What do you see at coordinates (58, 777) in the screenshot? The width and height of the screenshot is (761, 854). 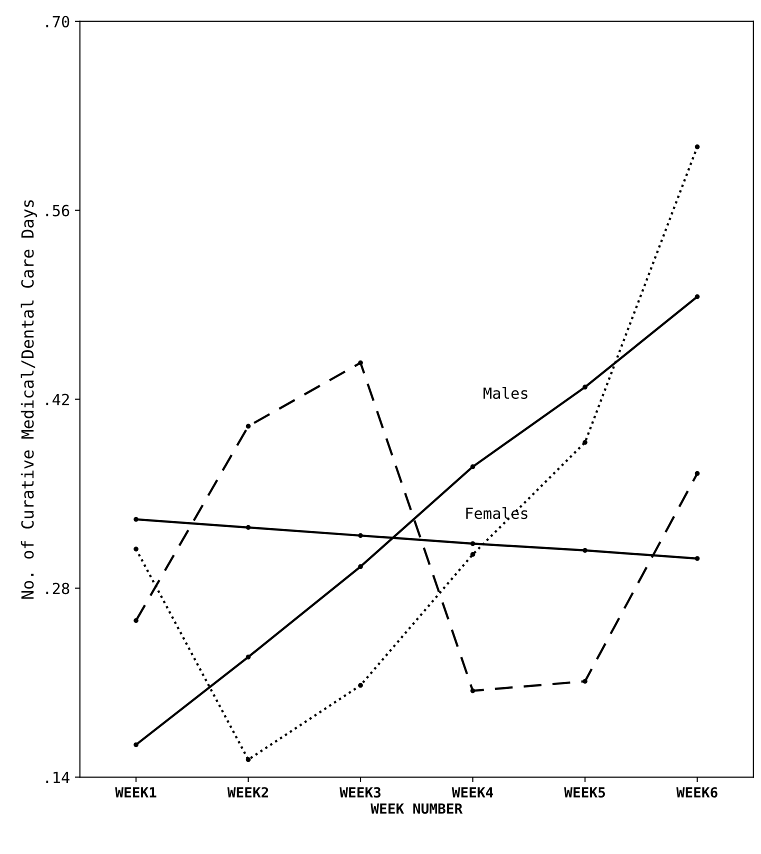 I see `y-tick-label: .14` at bounding box center [58, 777].